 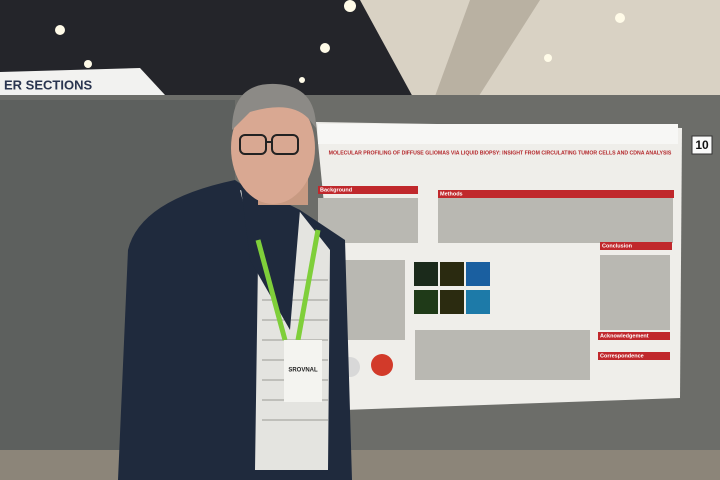 What do you see at coordinates (336, 190) in the screenshot?
I see `section-header: Background` at bounding box center [336, 190].